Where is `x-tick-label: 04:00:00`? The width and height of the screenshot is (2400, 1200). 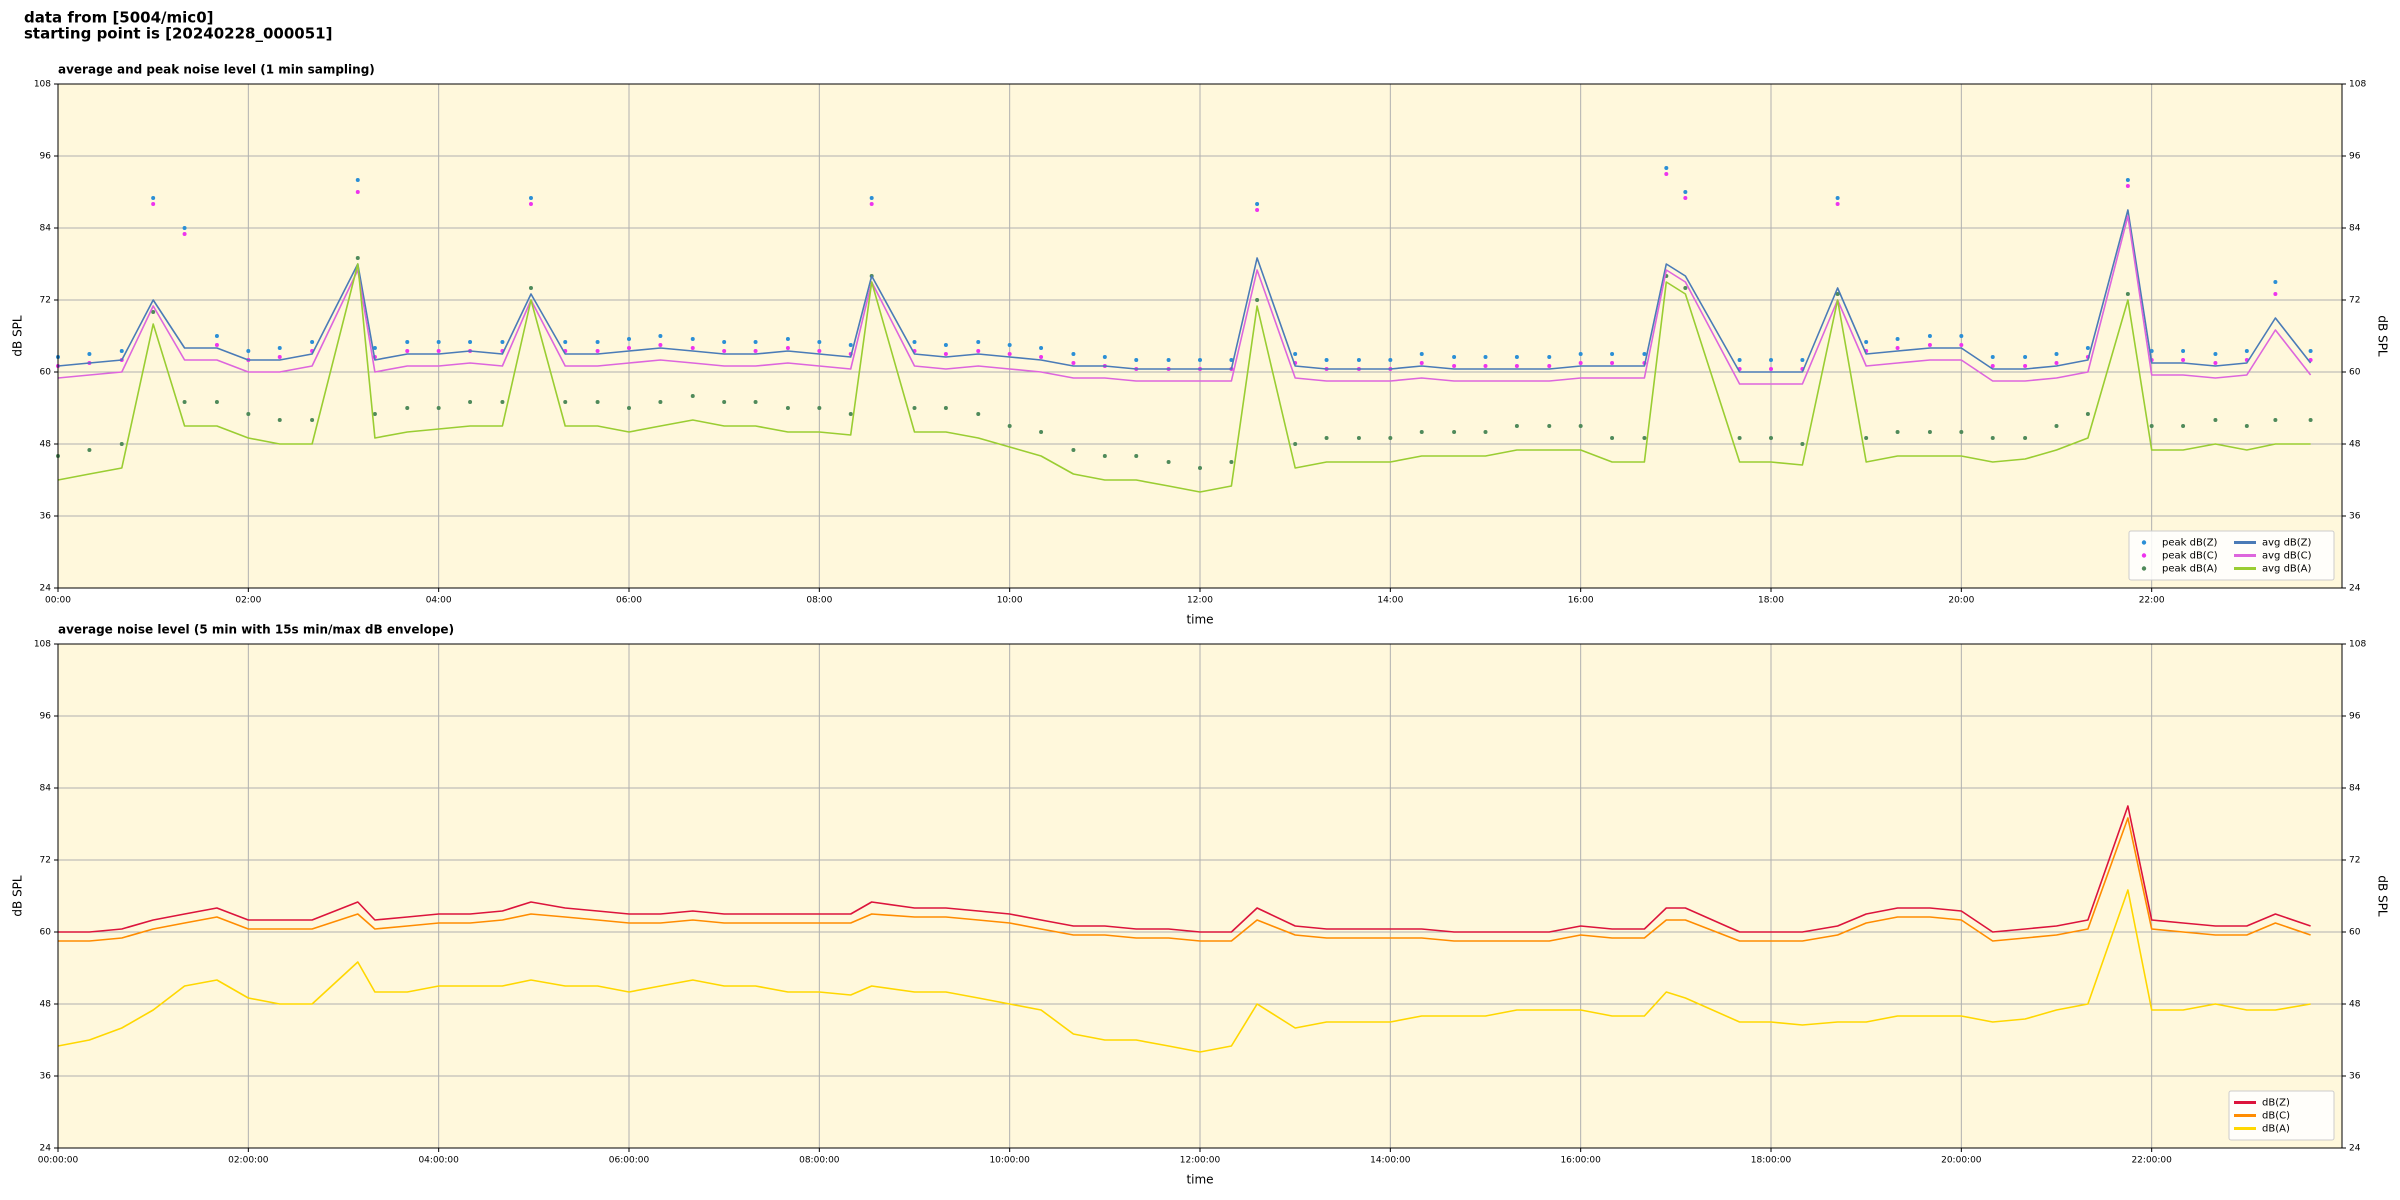
x-tick-label: 04:00:00 is located at coordinates (438, 1161).